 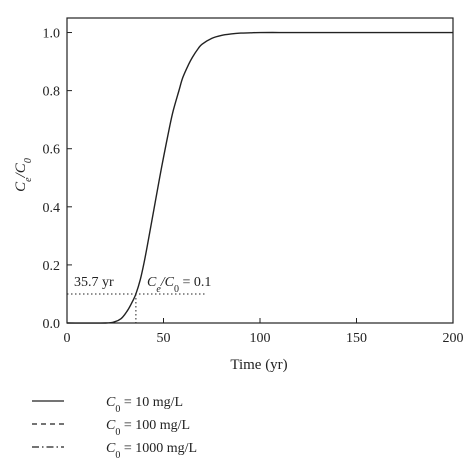 I want to click on x-tick-label: 0, so click(x=67, y=338).